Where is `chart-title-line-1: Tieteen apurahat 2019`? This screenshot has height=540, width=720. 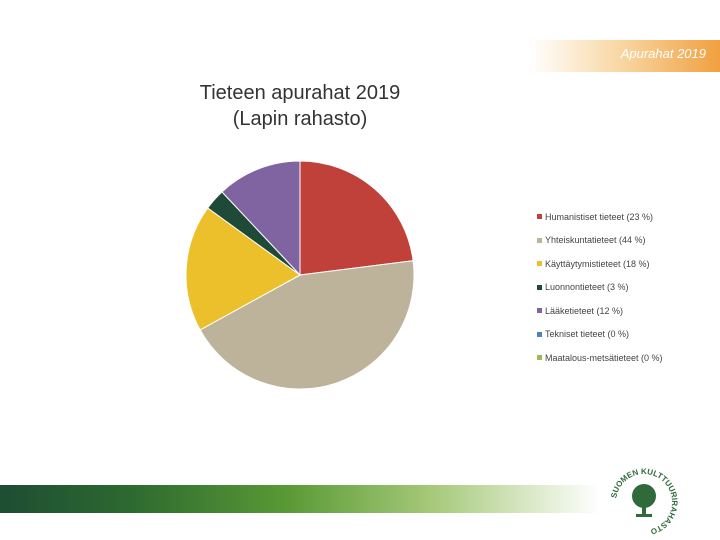 chart-title-line-1: Tieteen apurahat 2019 is located at coordinates (300, 93).